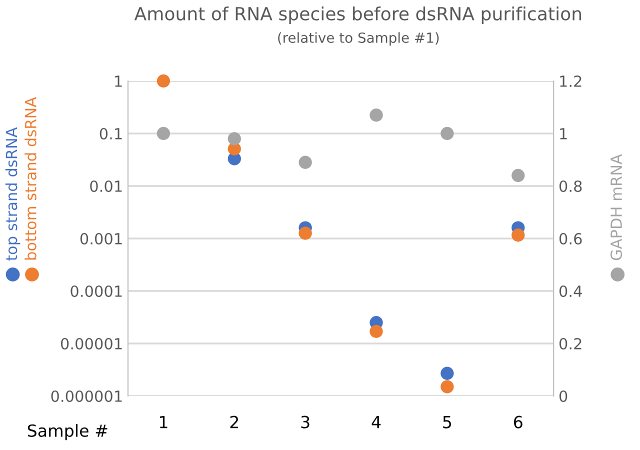 Image resolution: width=640 pixels, height=450 pixels. What do you see at coordinates (518, 422) in the screenshot?
I see `x-tick-label: 6` at bounding box center [518, 422].